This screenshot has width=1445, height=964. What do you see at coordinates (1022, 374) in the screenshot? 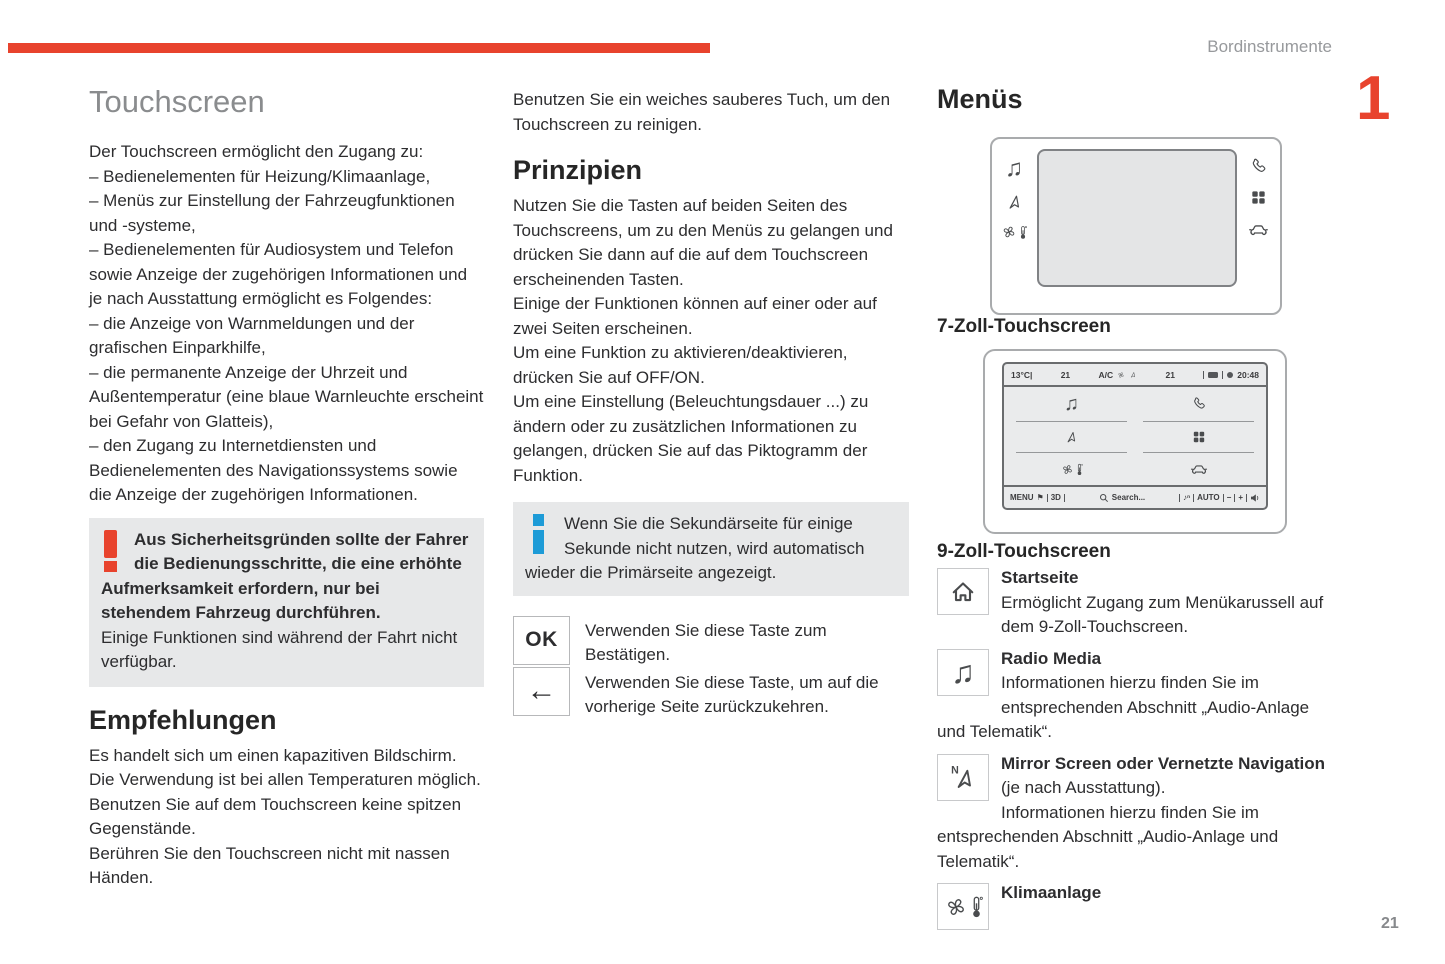
I see `outside-temperature: 13°C|` at bounding box center [1022, 374].